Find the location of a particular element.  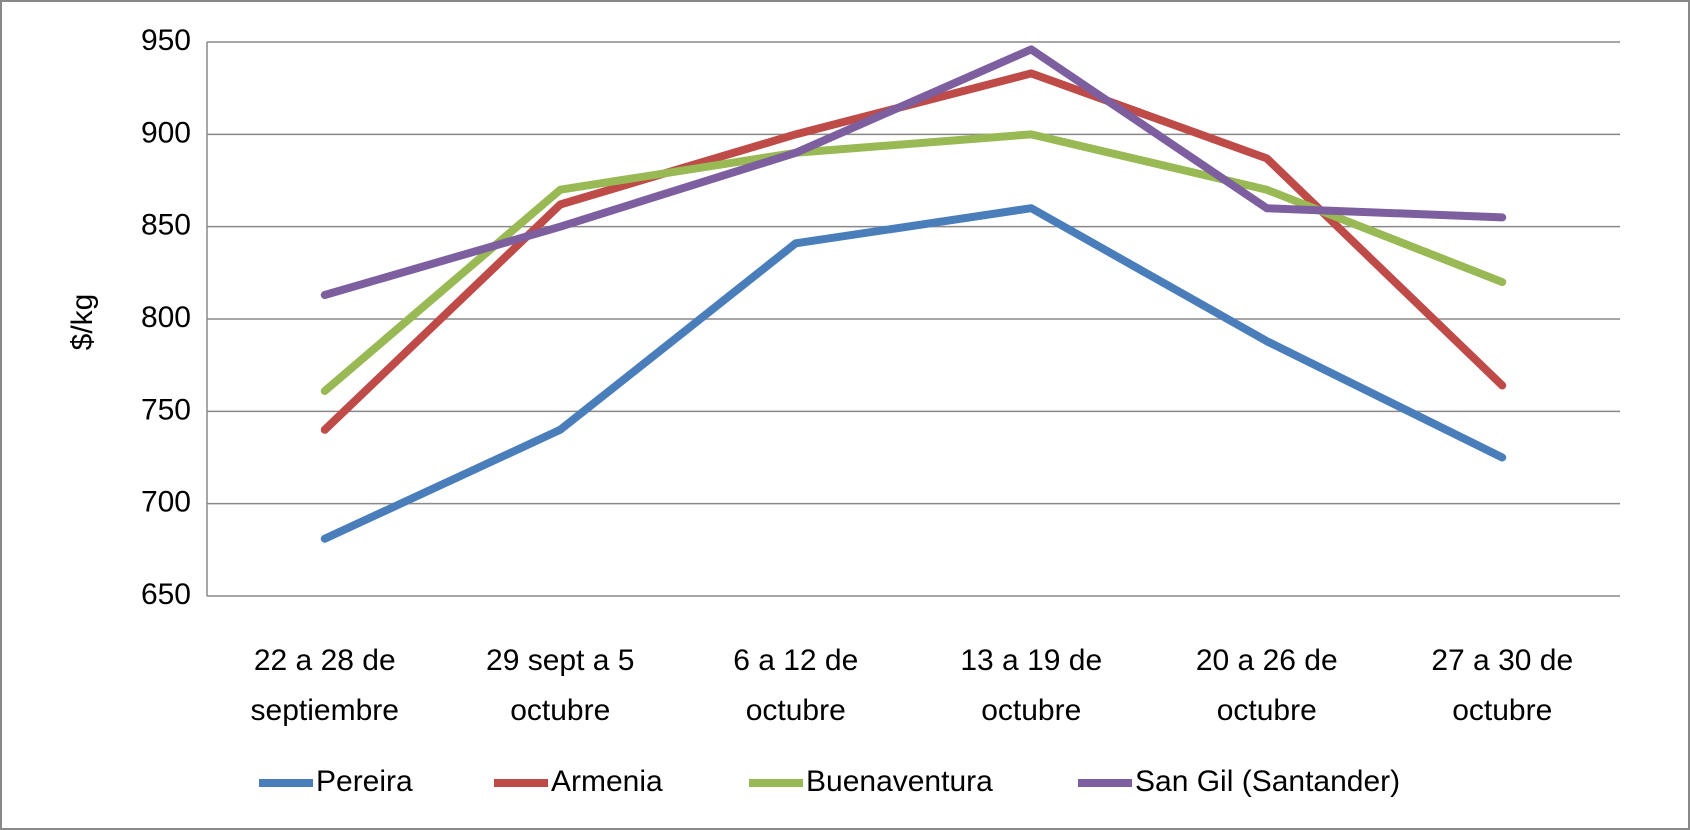

y-axis-label: $/kg is located at coordinates (82, 322).